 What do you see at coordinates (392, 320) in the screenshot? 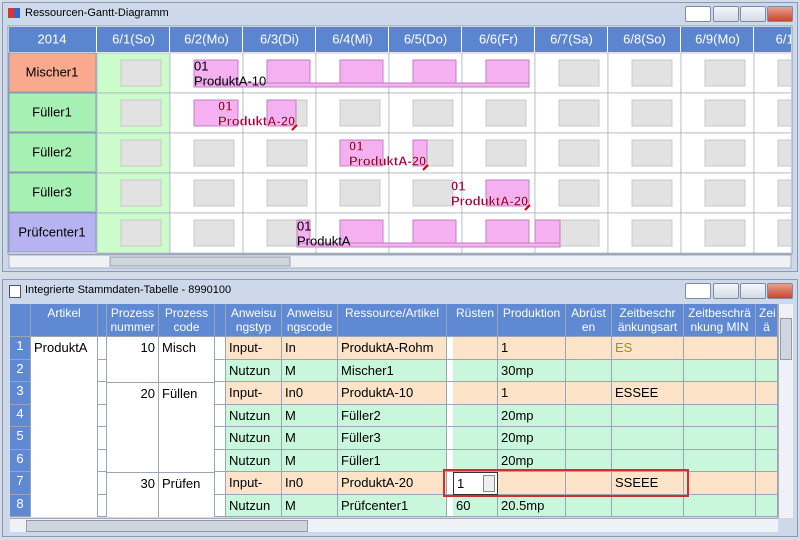
I see `column-header: Ressource/Artikel` at bounding box center [392, 320].